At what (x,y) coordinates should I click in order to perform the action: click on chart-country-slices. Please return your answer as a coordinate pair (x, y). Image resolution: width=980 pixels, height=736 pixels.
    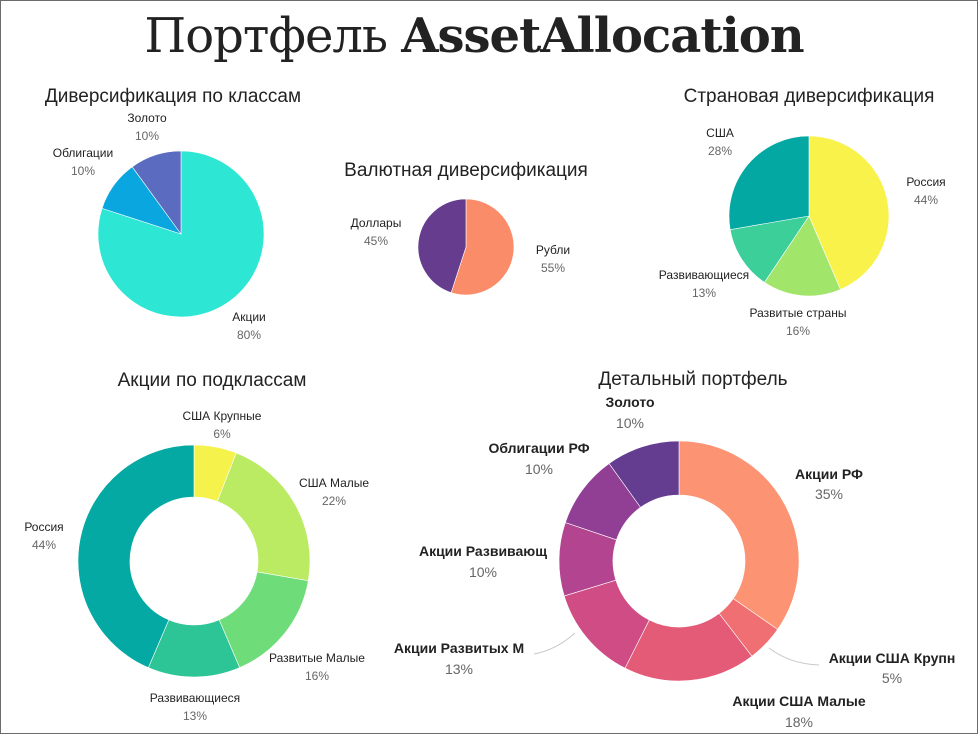
    Looking at the image, I should click on (809, 216).